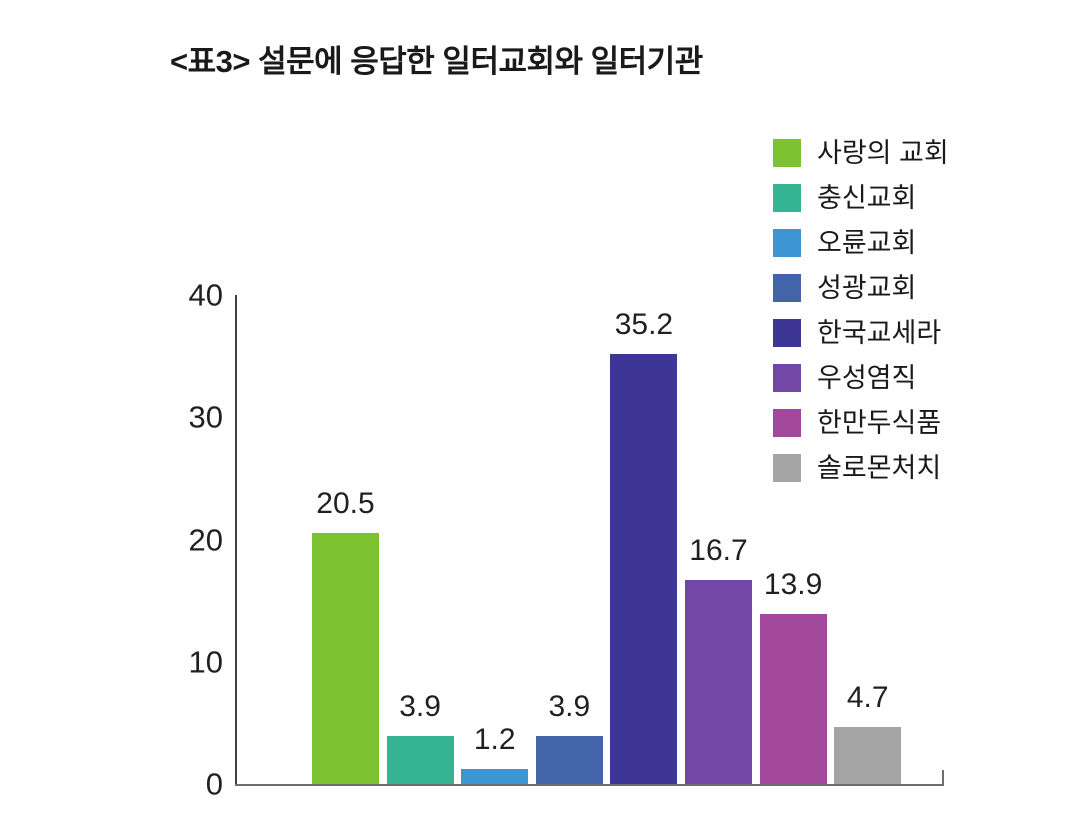  Describe the element at coordinates (236, 539) in the screenshot. I see `y-axis-line` at that location.